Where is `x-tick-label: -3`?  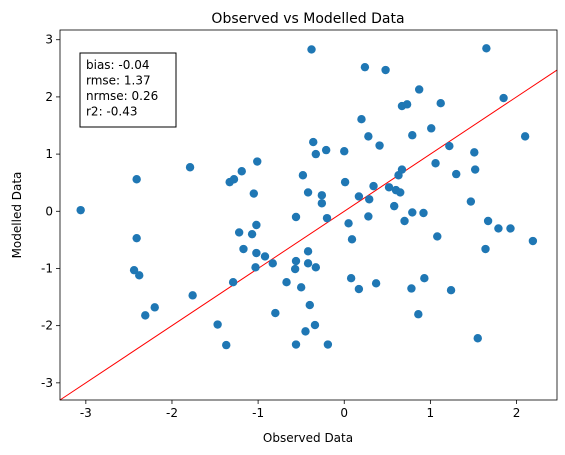 x-tick-label: -3 is located at coordinates (86, 413).